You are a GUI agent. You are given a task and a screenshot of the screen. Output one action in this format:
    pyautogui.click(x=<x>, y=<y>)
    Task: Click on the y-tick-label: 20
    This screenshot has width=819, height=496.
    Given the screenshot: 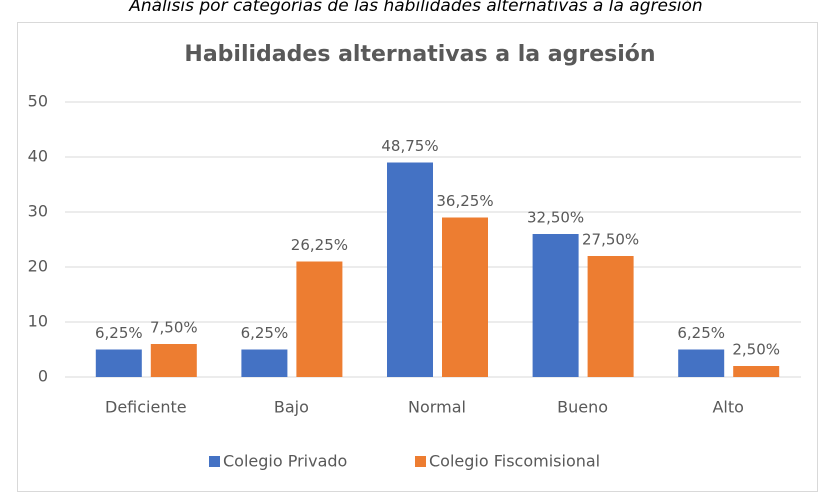 What is the action you would take?
    pyautogui.click(x=38, y=266)
    